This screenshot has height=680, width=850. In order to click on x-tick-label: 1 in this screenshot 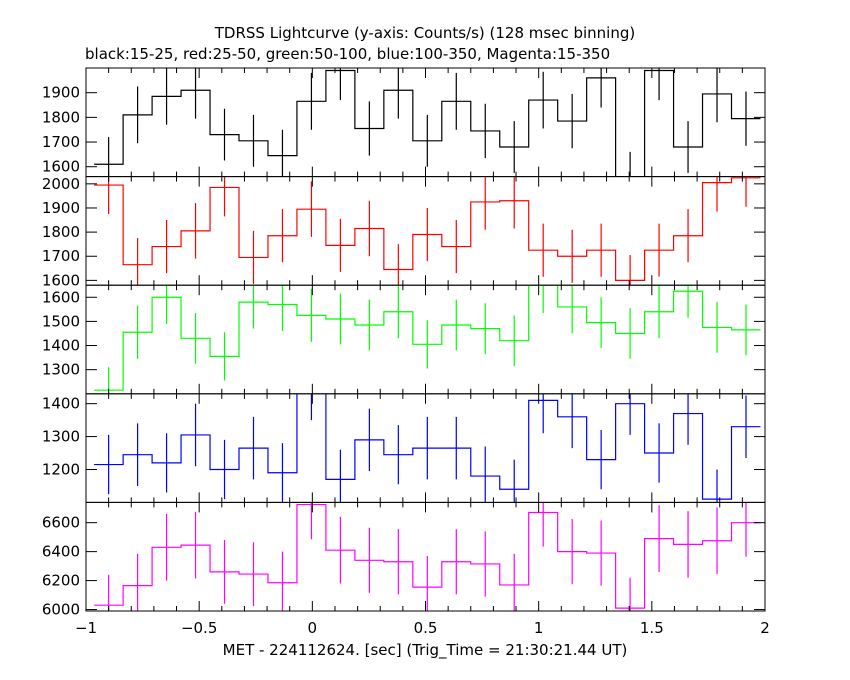, I will do `click(539, 628)`.